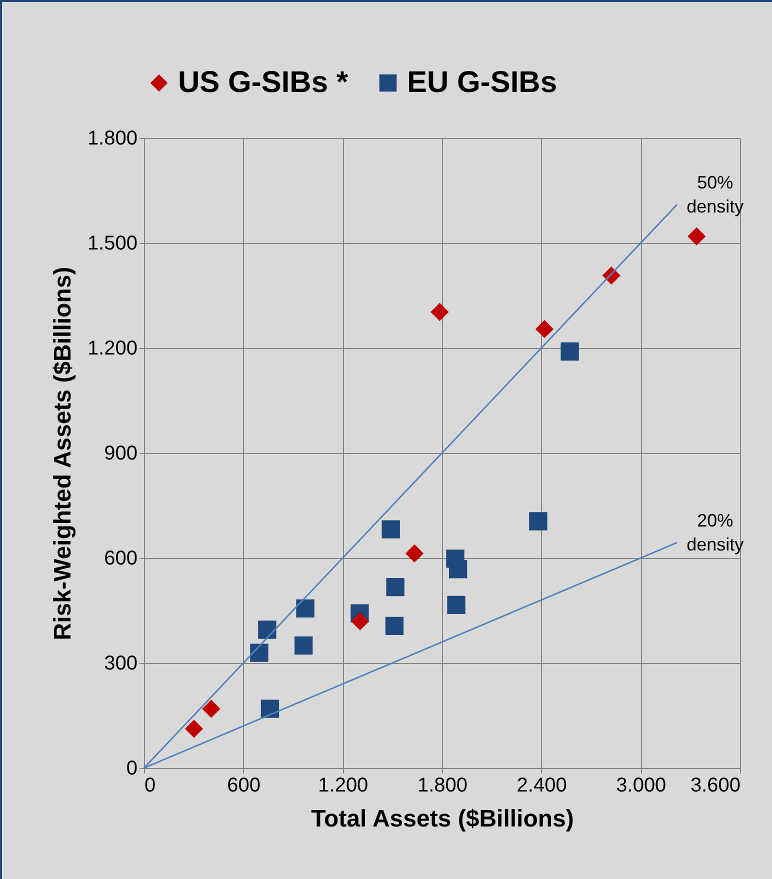 This screenshot has width=772, height=879. I want to click on x-tick-label: 3.600, so click(715, 785).